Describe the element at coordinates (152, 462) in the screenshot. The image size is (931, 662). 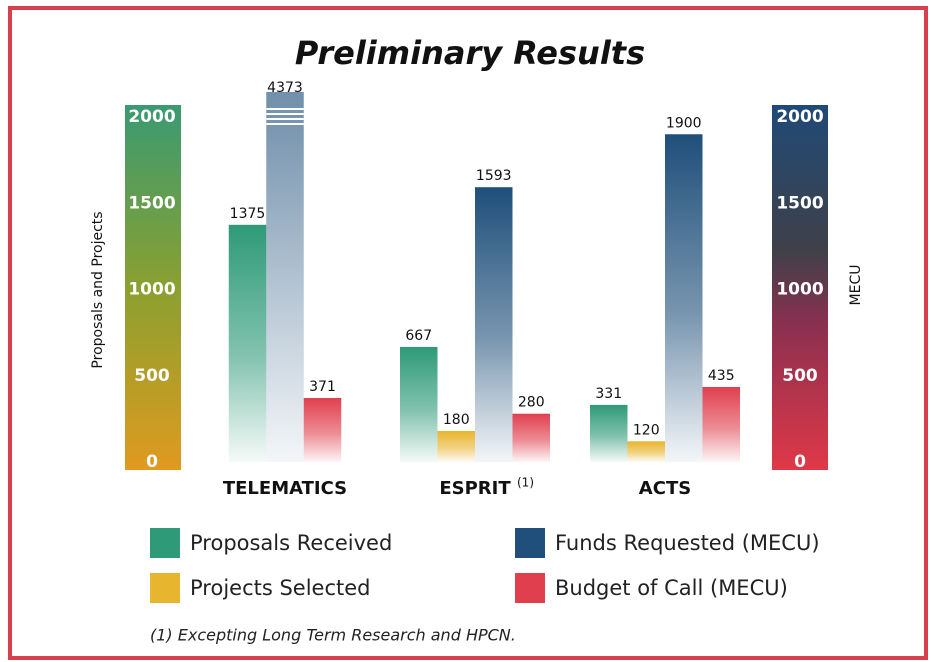
I see `y-tick-label: 0` at that location.